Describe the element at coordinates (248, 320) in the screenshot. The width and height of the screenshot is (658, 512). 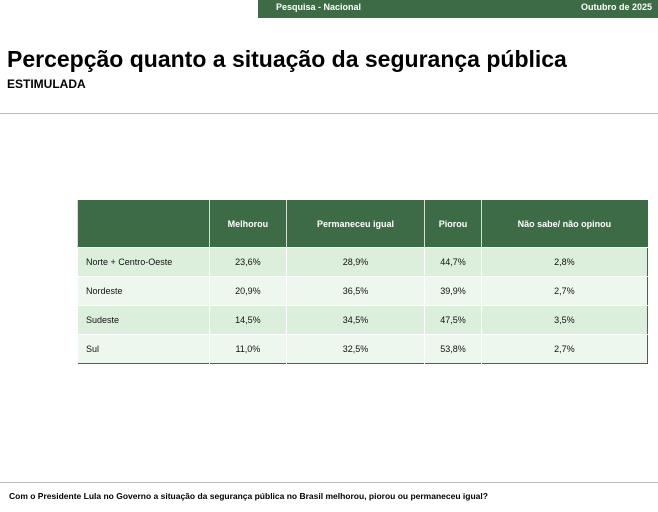
I see `cell: 14,5%` at that location.